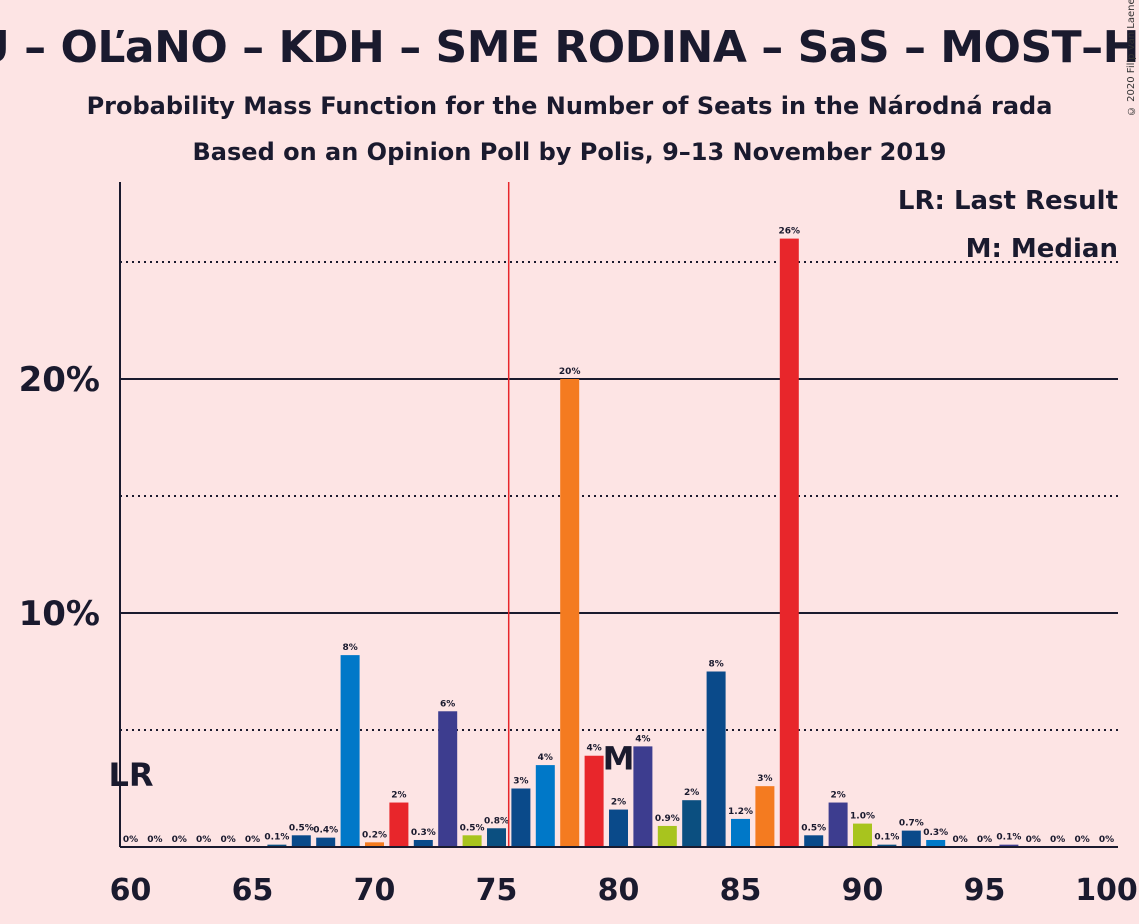 The height and width of the screenshot is (924, 1139). I want to click on x-tick-80: 80, so click(619, 890).